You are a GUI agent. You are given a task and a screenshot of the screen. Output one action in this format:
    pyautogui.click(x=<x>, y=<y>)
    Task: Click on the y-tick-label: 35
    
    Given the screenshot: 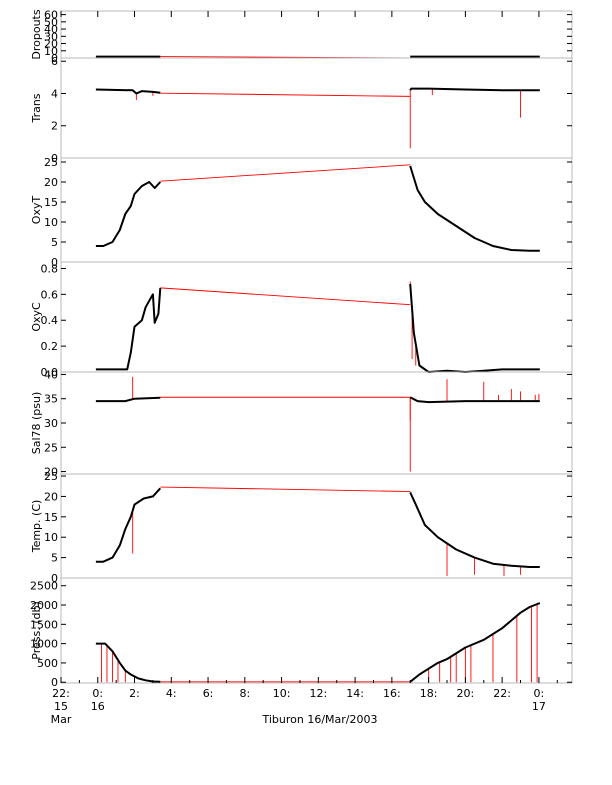 What is the action you would take?
    pyautogui.click(x=51, y=399)
    